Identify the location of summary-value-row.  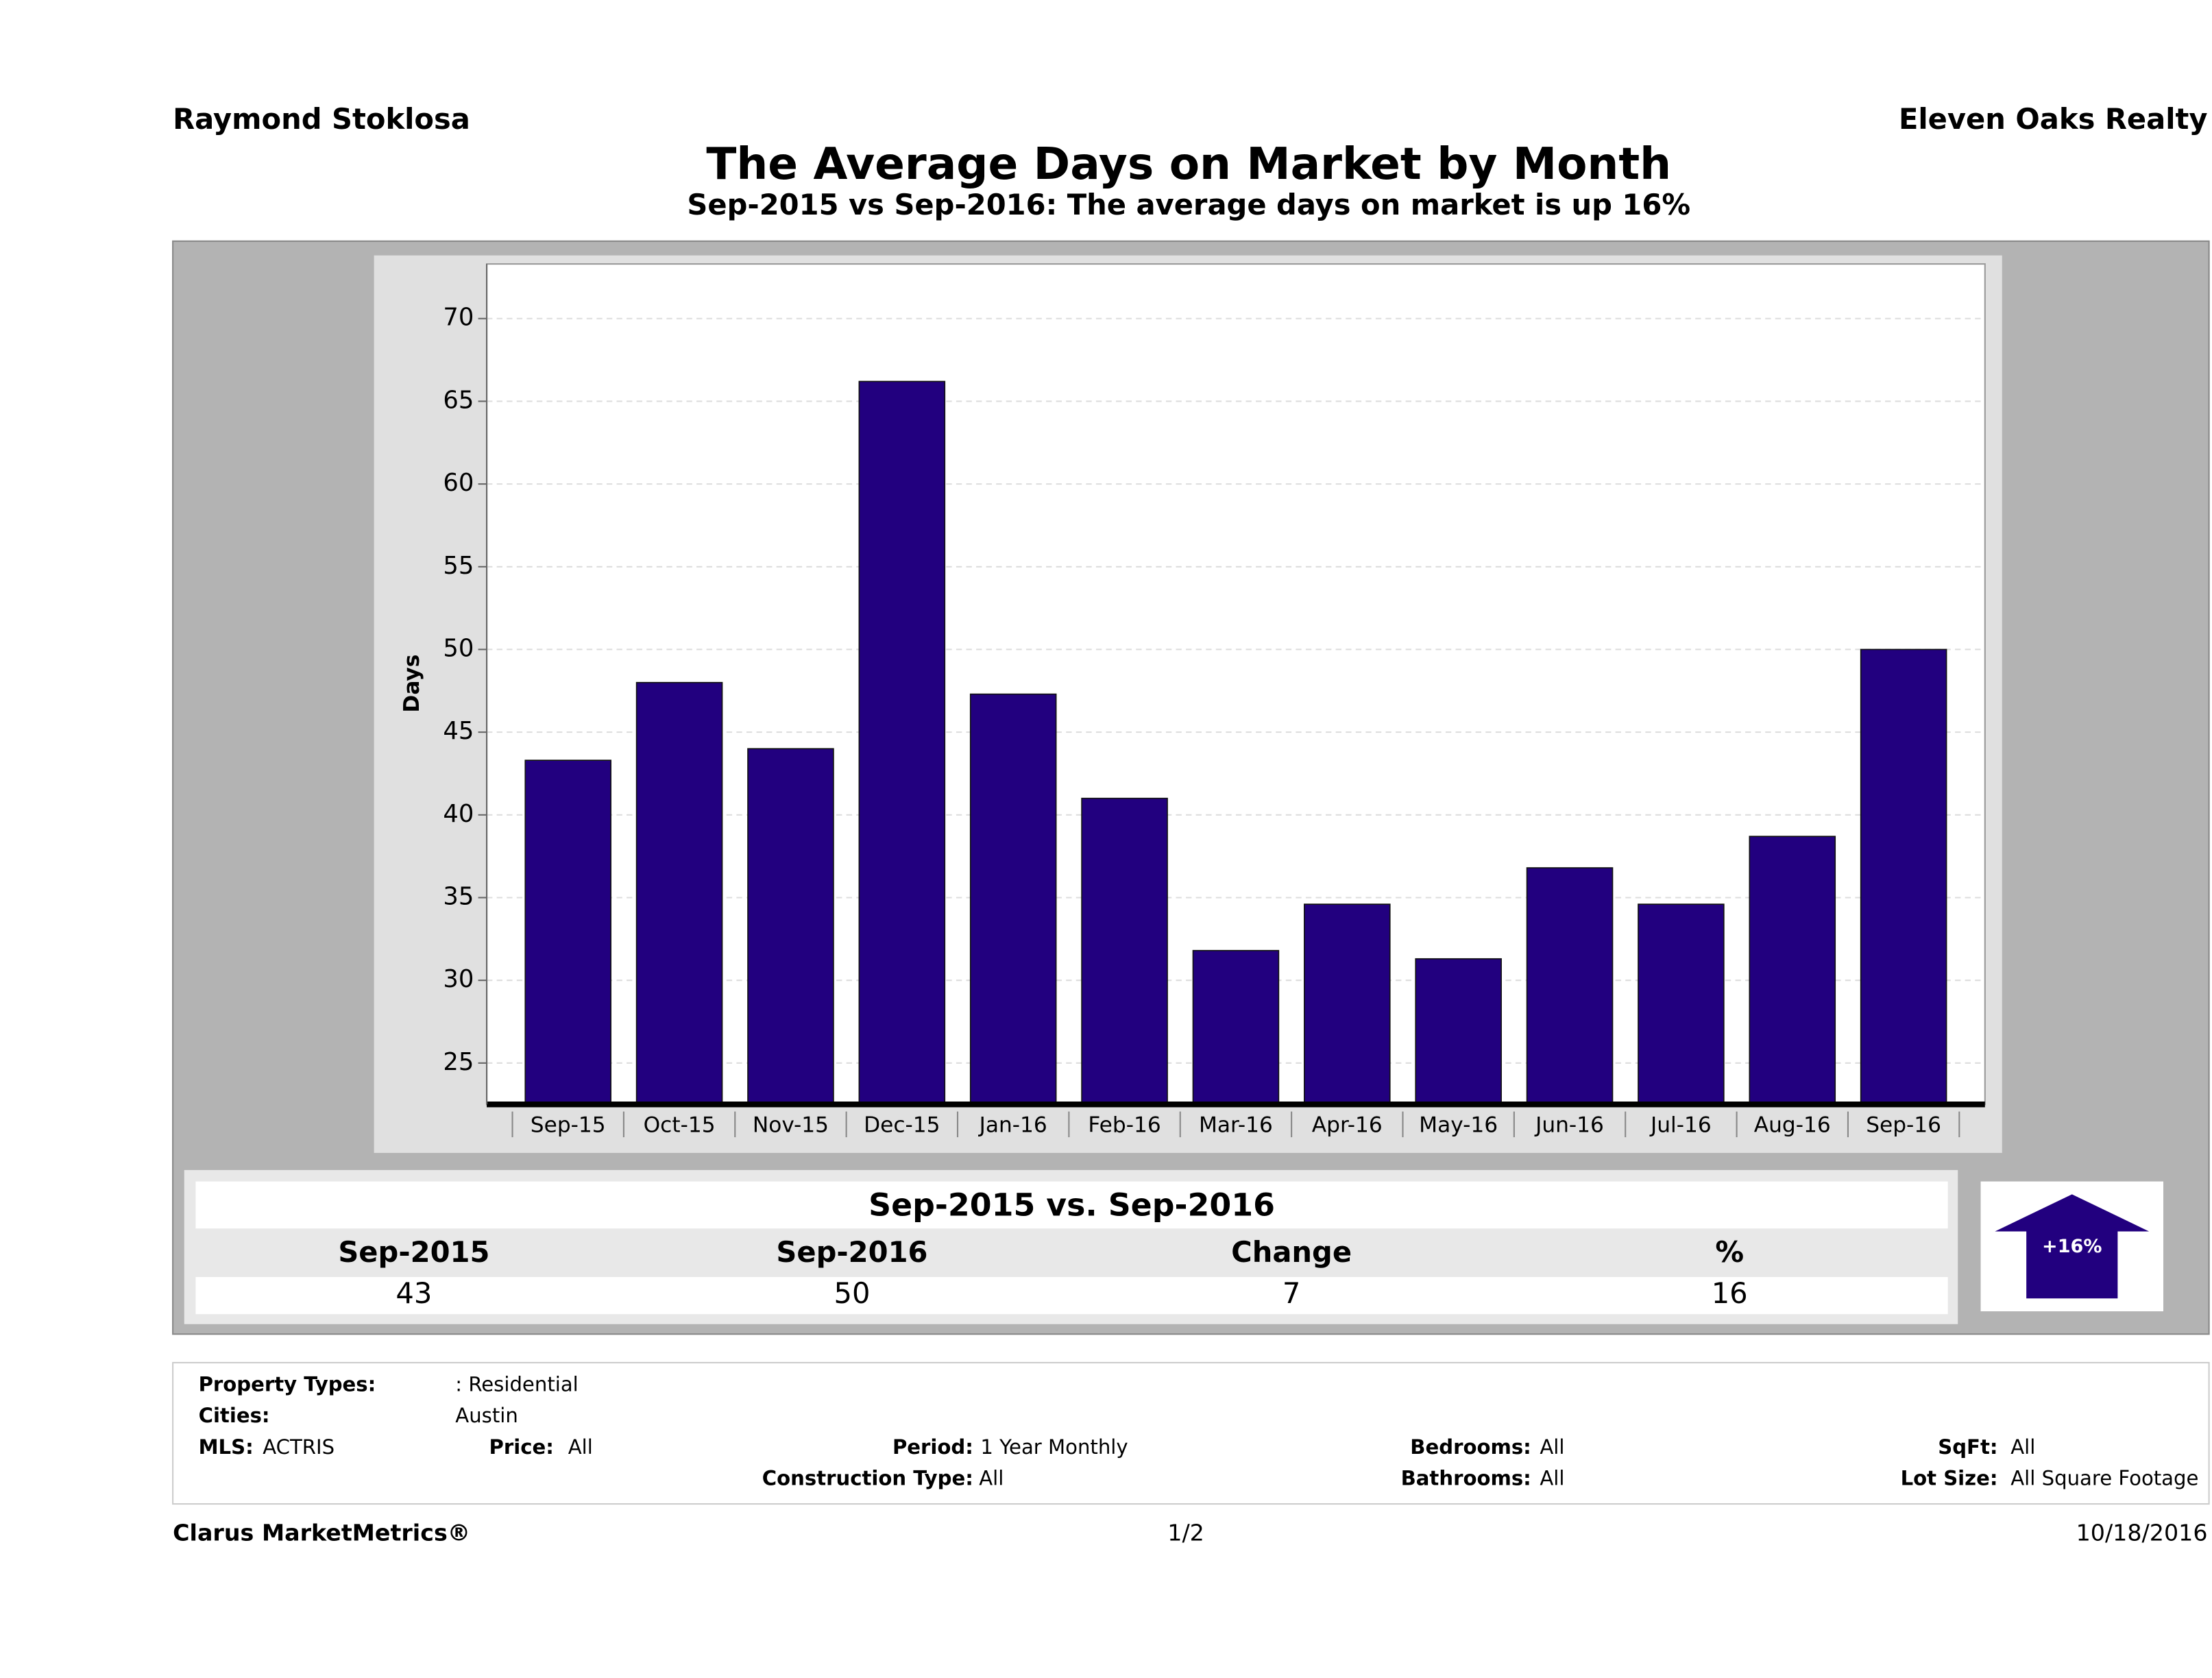
(1071, 1296).